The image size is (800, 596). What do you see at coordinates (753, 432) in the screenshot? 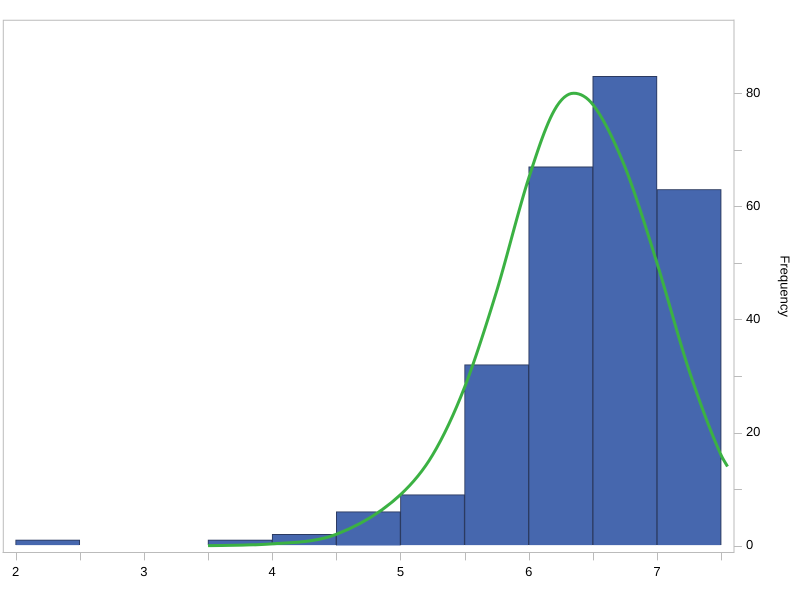
I see `y-tick-label: 20` at bounding box center [753, 432].